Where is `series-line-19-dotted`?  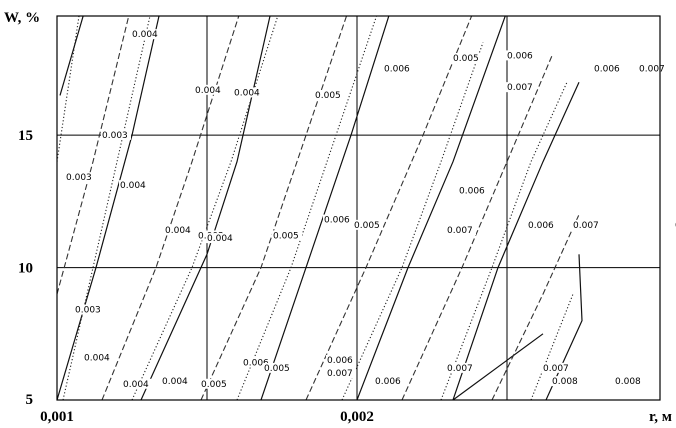
series-line-19-dotted is located at coordinates (504, 240).